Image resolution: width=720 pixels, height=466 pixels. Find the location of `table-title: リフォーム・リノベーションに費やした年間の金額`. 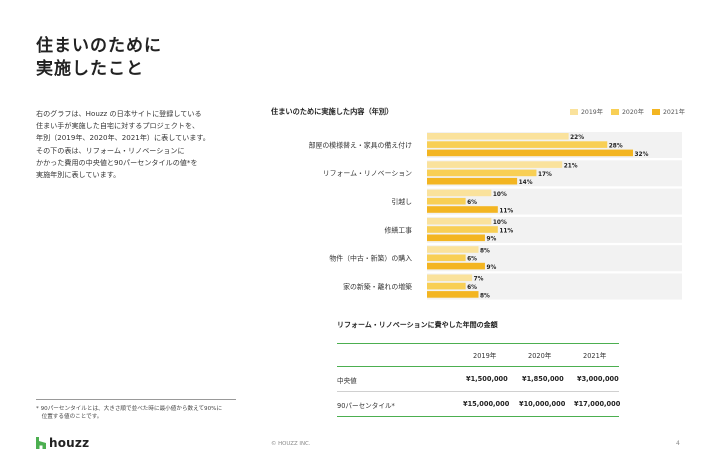

table-title: リフォーム・リノベーションに費やした年間の金額 is located at coordinates (417, 325).